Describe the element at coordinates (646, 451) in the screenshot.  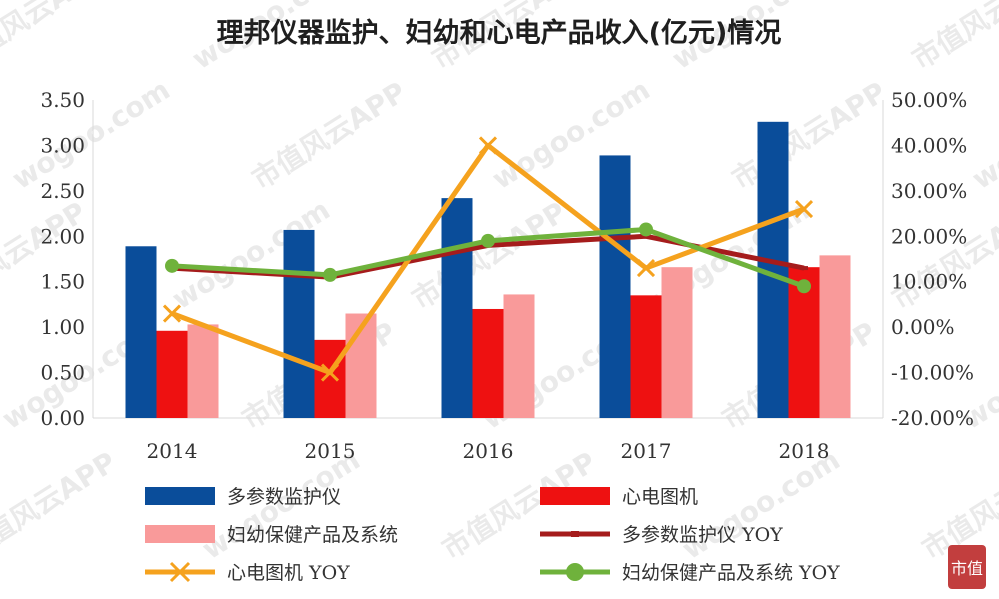
I see `x-tick-label: 2017` at that location.